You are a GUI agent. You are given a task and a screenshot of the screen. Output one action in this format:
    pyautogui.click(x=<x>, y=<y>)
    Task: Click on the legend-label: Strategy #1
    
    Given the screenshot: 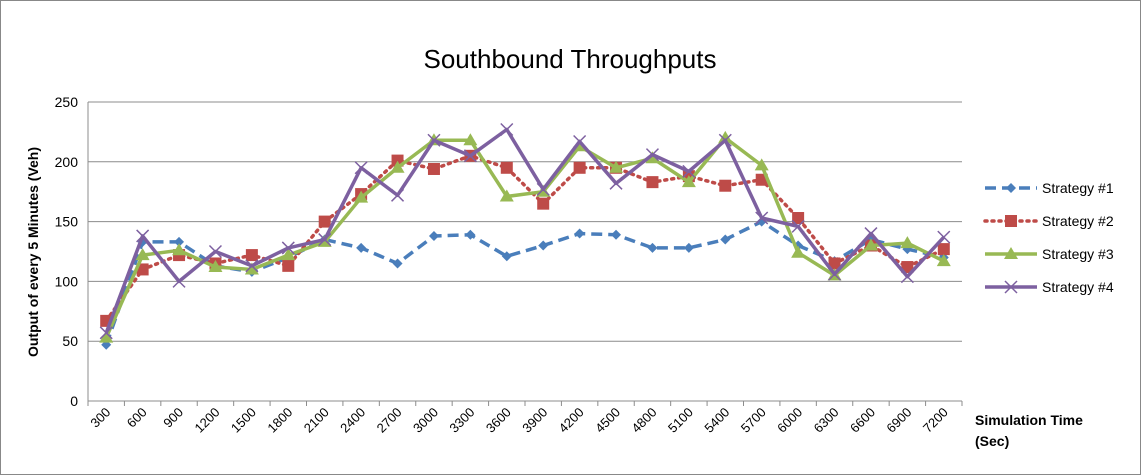 What is the action you would take?
    pyautogui.click(x=1078, y=188)
    